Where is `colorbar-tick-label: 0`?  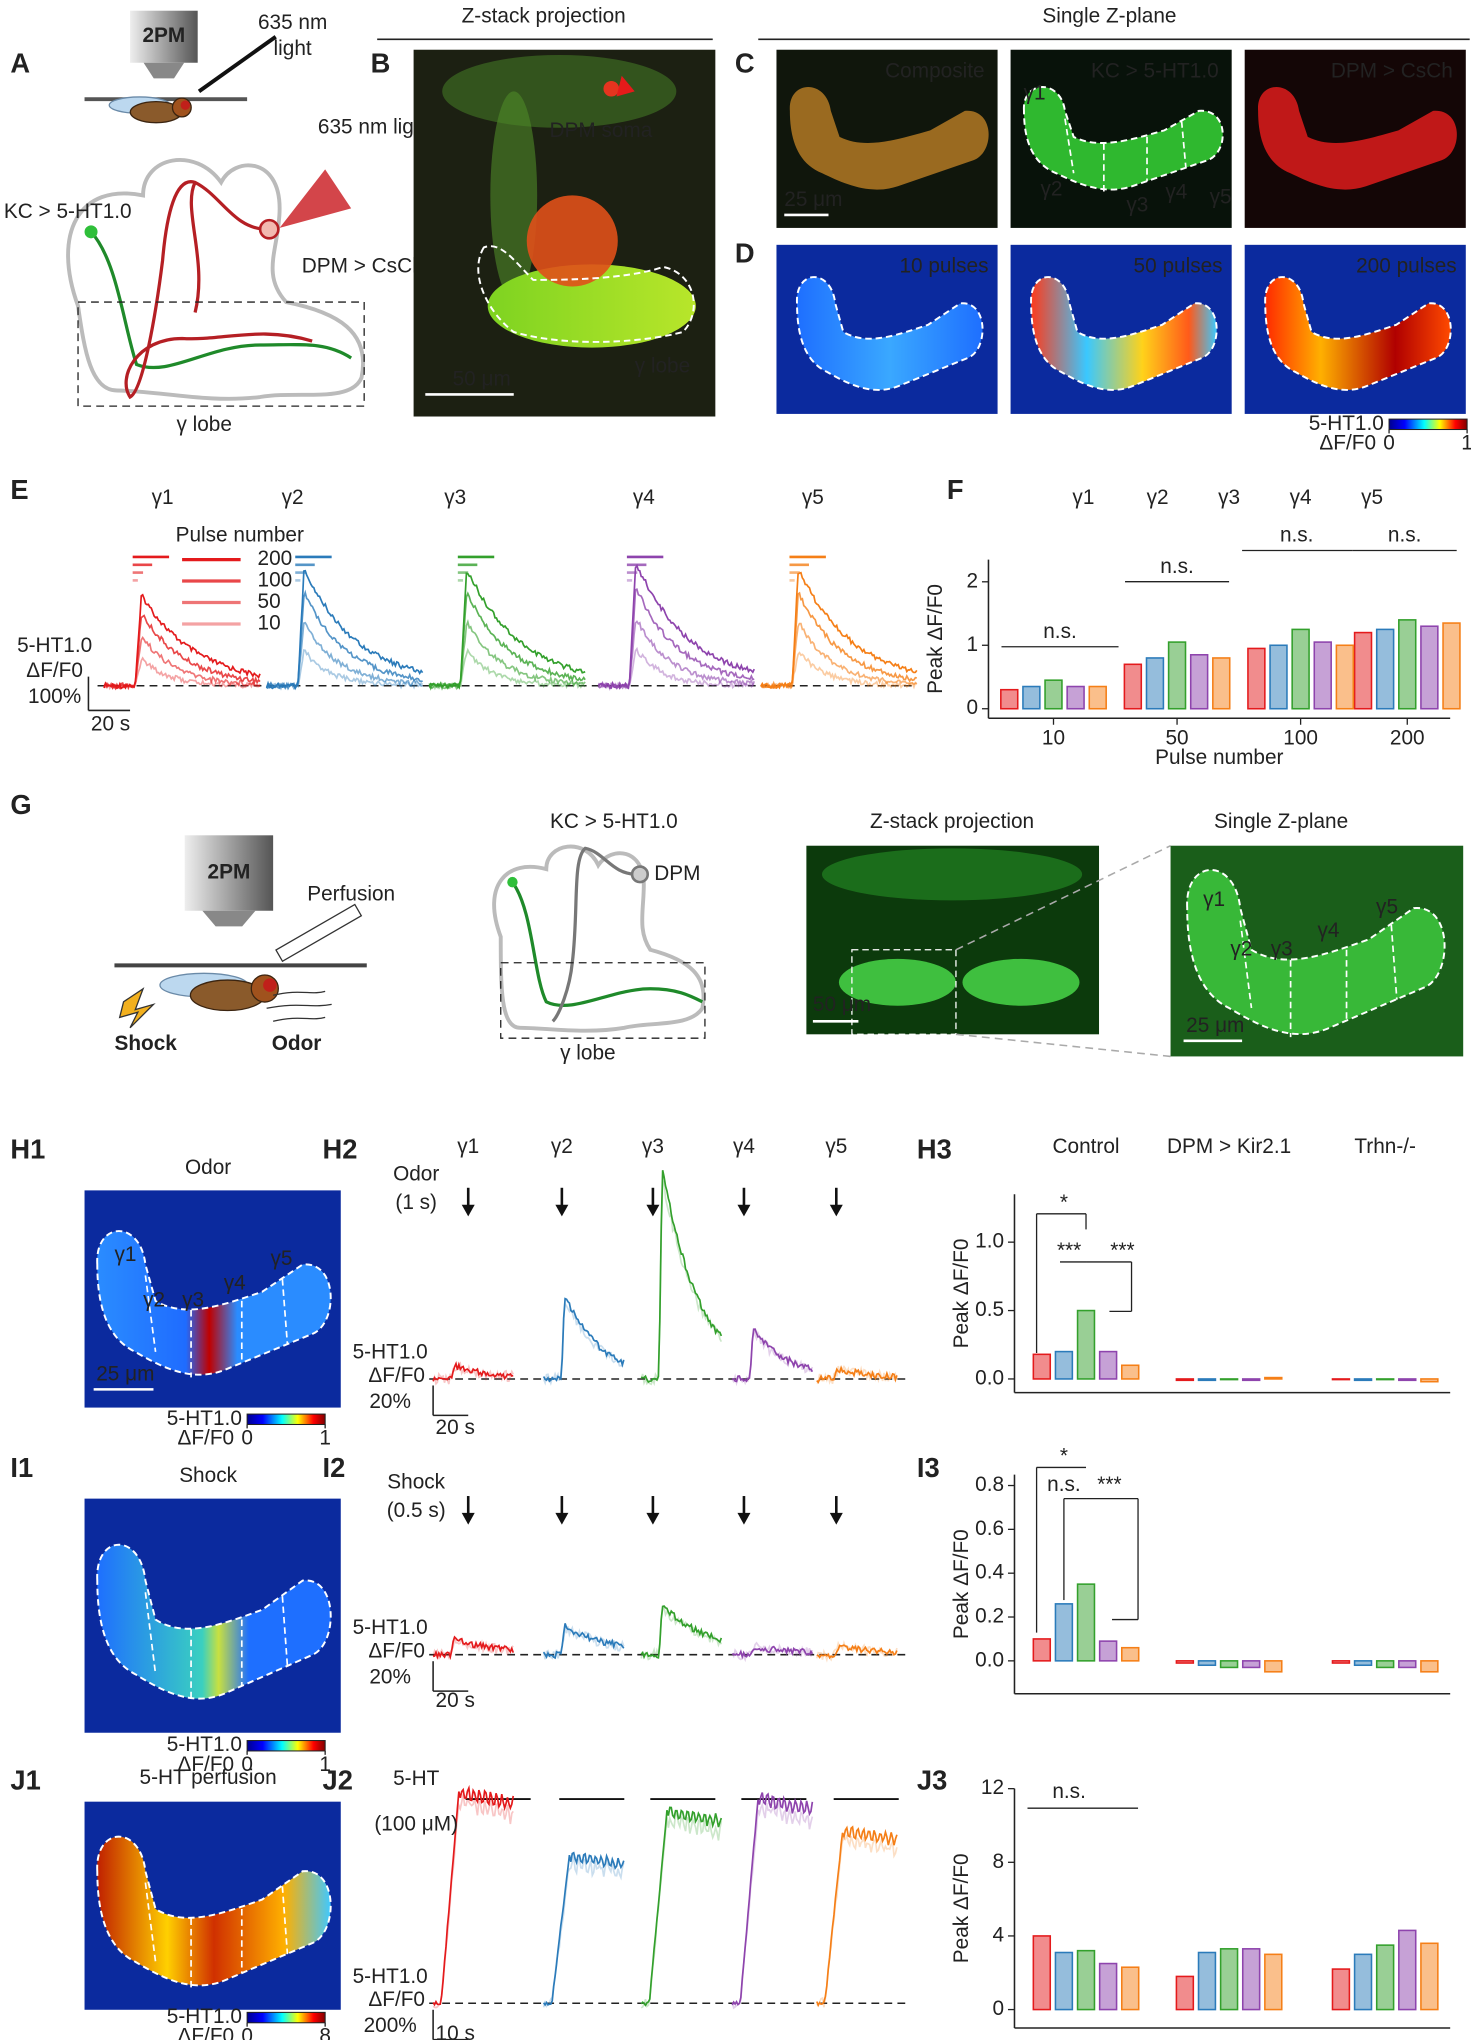 colorbar-tick-label: 0 is located at coordinates (247, 2032).